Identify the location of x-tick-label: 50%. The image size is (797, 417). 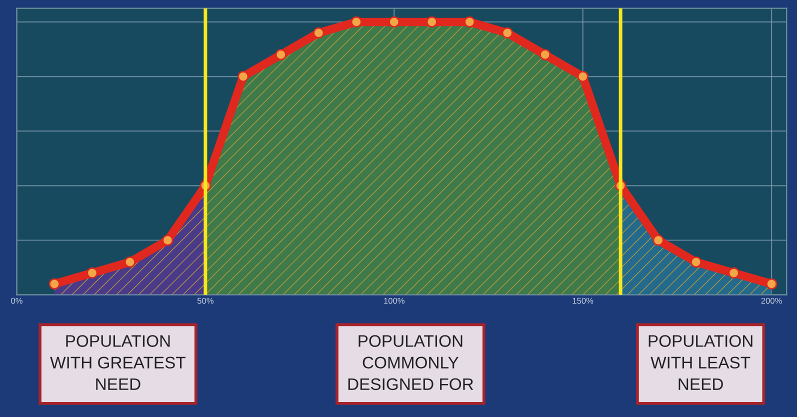
(205, 301).